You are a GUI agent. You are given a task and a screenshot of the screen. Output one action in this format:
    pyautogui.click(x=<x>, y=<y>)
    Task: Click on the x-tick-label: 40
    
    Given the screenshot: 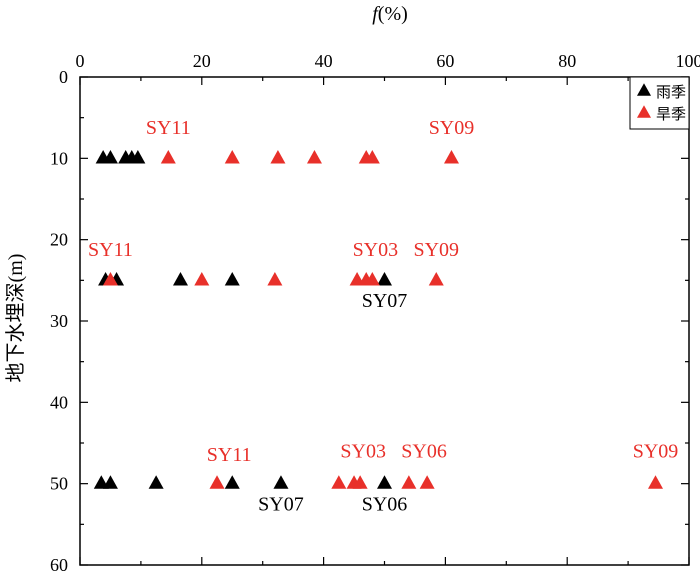 What is the action you would take?
    pyautogui.click(x=324, y=61)
    